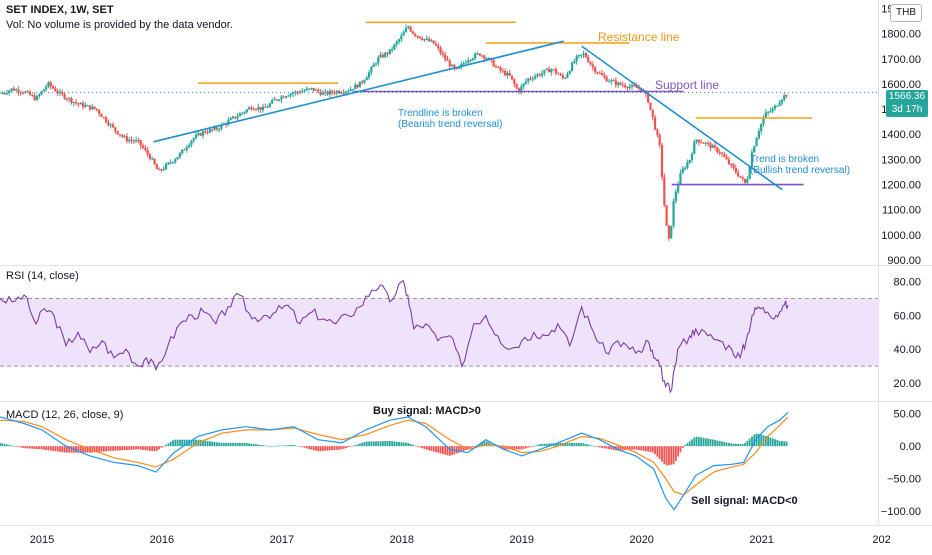 Image resolution: width=932 pixels, height=555 pixels. I want to click on x-tick-label: 202, so click(881, 540).